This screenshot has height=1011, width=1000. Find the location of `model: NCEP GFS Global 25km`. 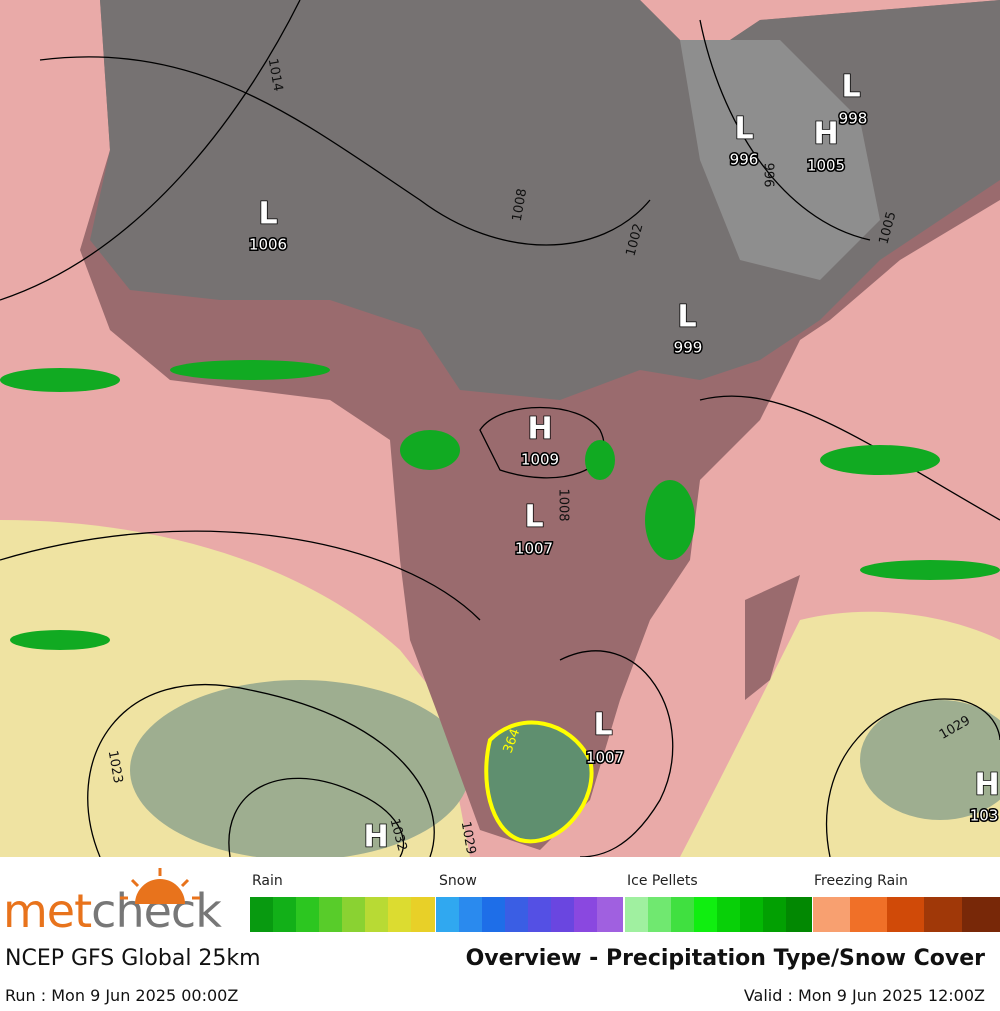

model: NCEP GFS Global 25km is located at coordinates (133, 958).